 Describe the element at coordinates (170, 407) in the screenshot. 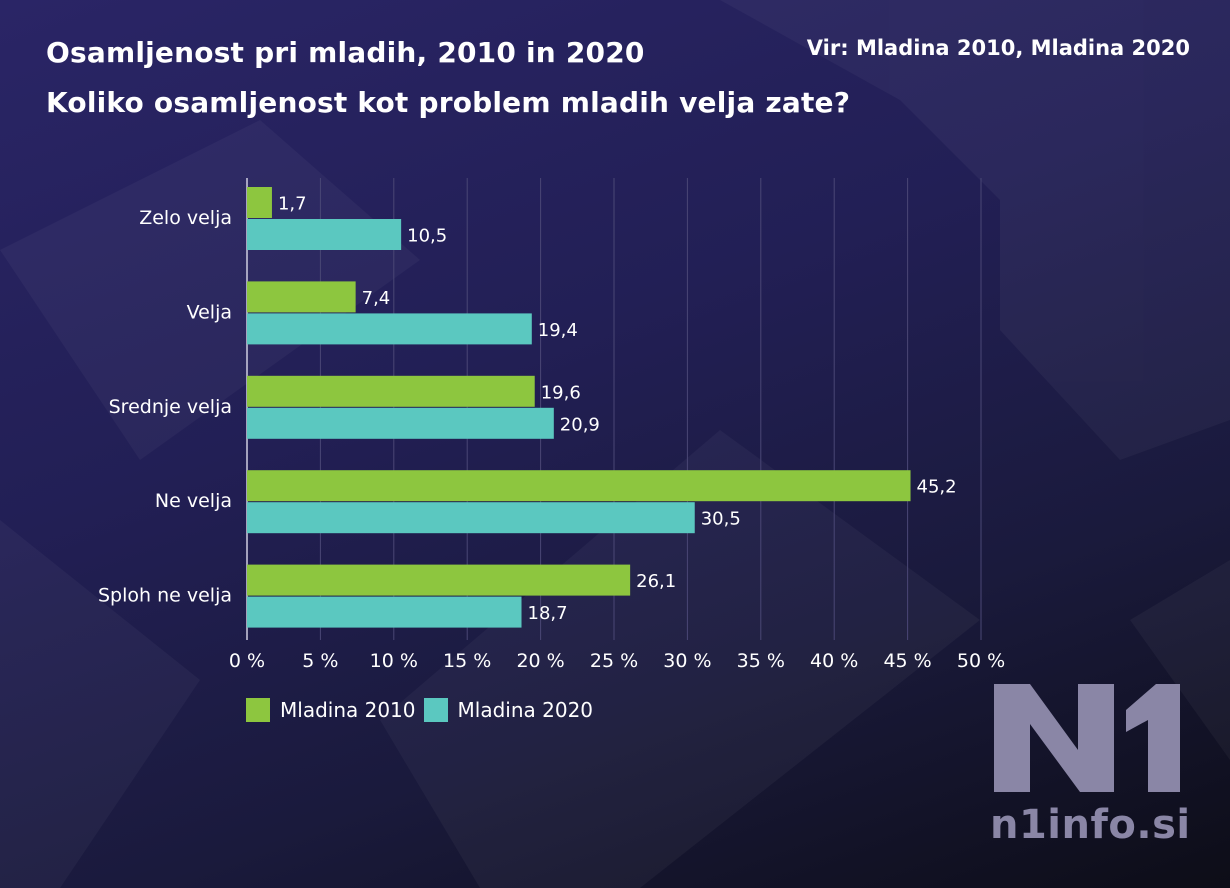

I see `category-label: Srednje velja` at that location.